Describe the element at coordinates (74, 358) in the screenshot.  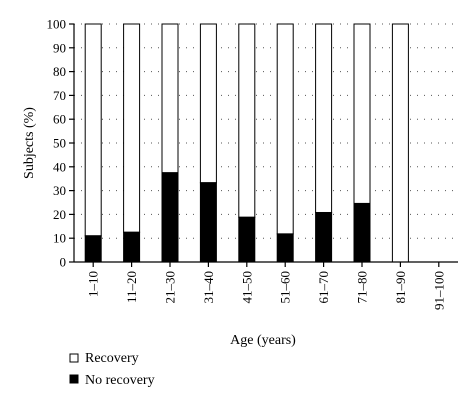
I see `legend-swatch-recovery` at that location.